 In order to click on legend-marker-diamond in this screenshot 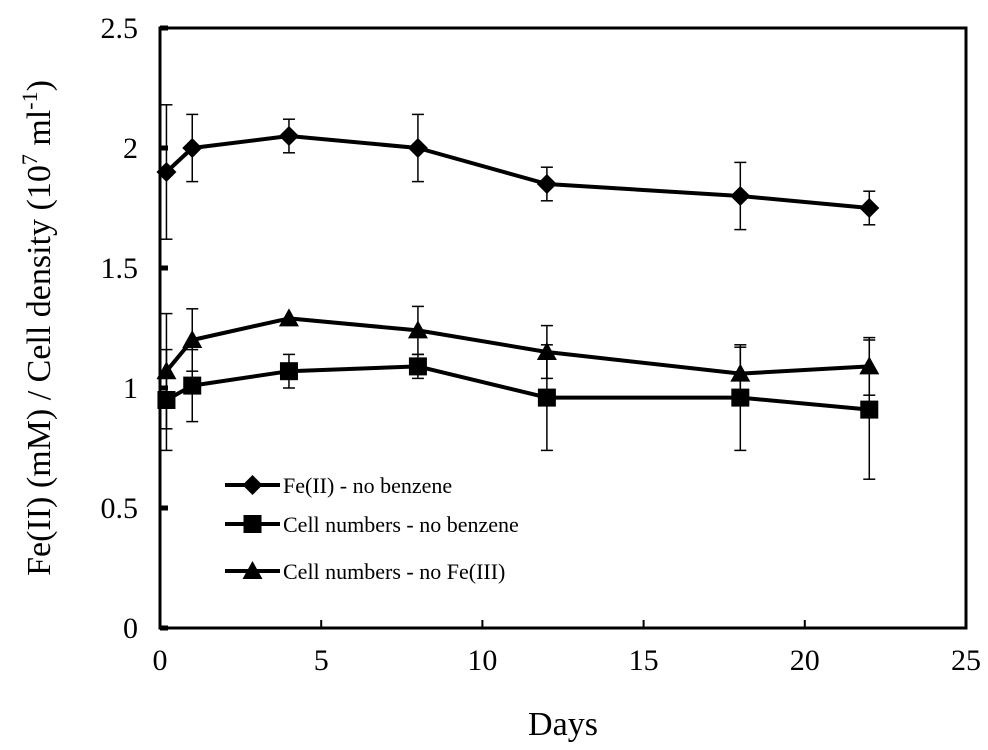, I will do `click(252, 485)`.